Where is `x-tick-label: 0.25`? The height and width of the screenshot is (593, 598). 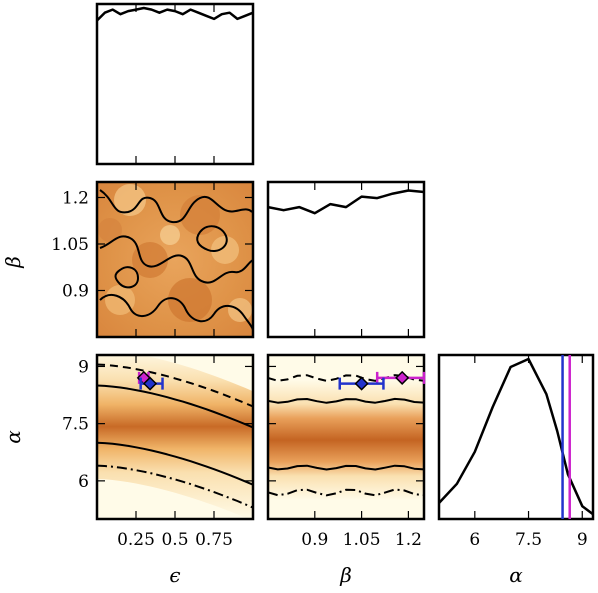 x-tick-label: 0.25 is located at coordinates (136, 540).